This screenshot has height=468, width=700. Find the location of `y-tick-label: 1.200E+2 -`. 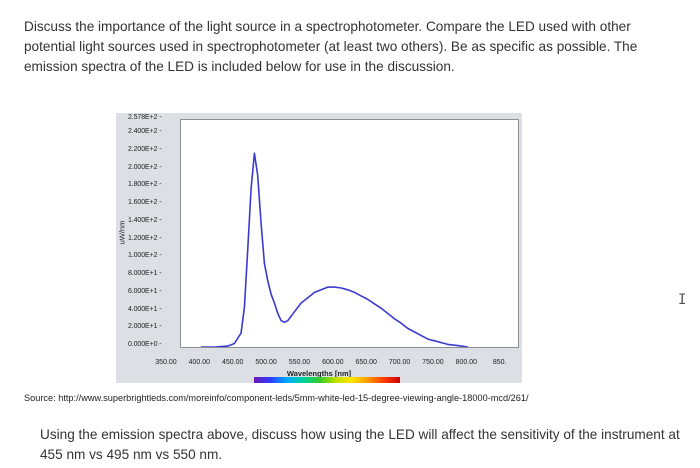

y-tick-label: 1.200E+2 - is located at coordinates (145, 238).